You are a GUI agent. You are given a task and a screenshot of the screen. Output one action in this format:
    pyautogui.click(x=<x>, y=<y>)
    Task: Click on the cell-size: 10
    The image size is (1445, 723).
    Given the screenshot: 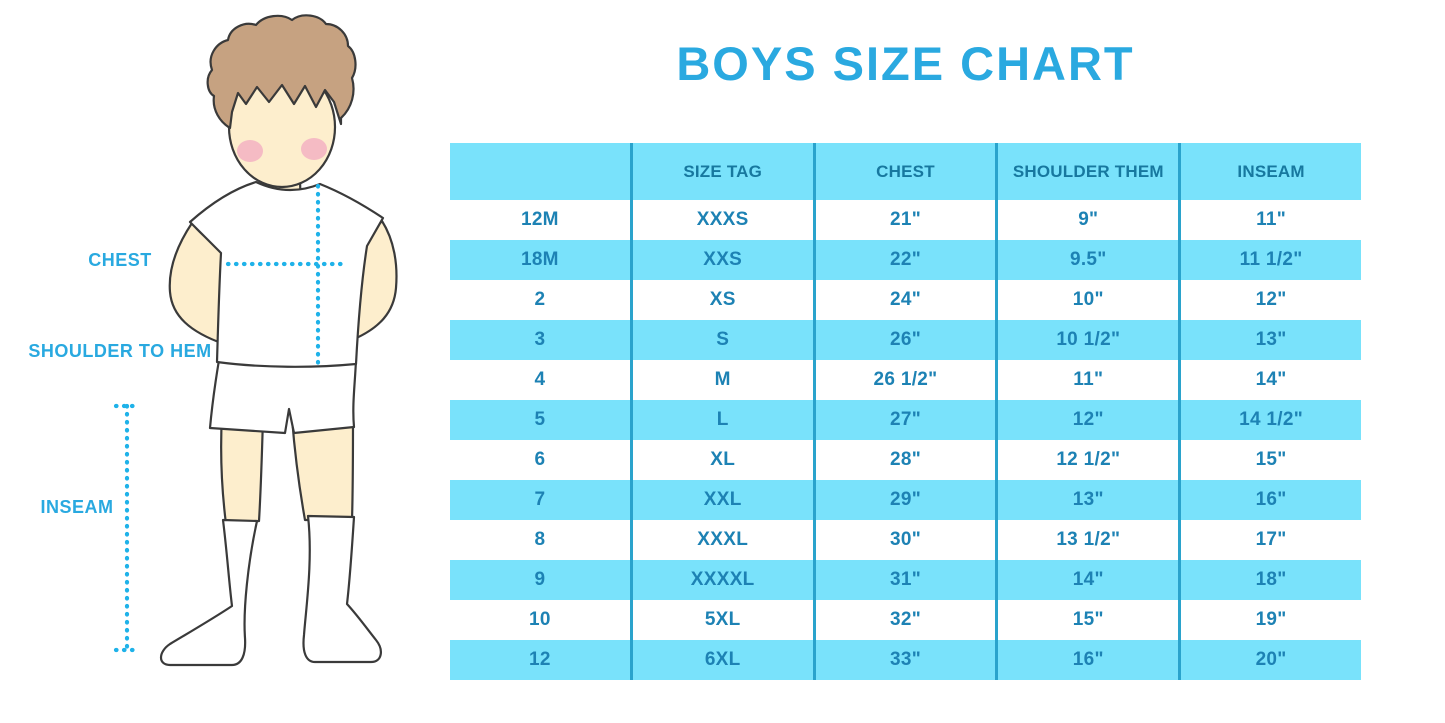 What is the action you would take?
    pyautogui.click(x=541, y=620)
    